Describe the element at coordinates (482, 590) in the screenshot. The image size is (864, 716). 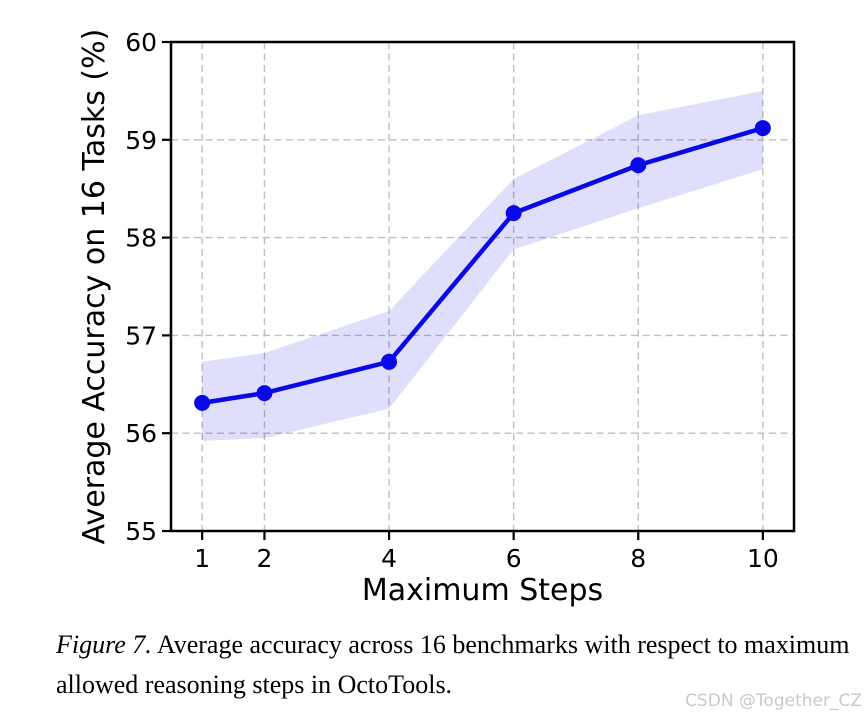
I see `x-axis-label: Maximum Steps` at that location.